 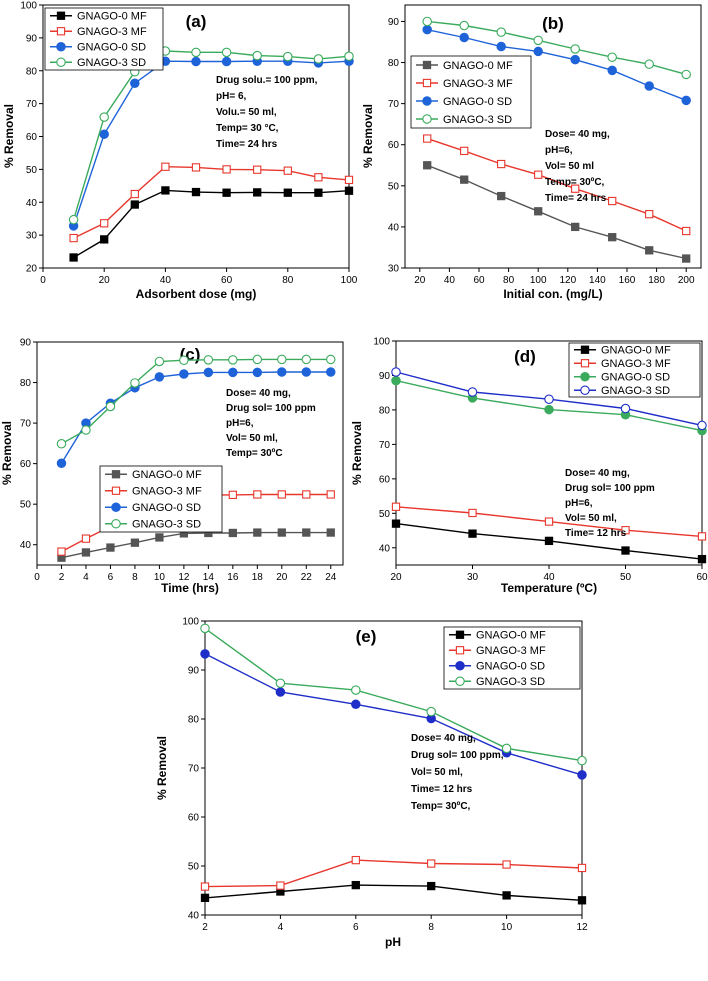 I want to click on panel-b-point-gnago-0-sd, so click(x=538, y=51).